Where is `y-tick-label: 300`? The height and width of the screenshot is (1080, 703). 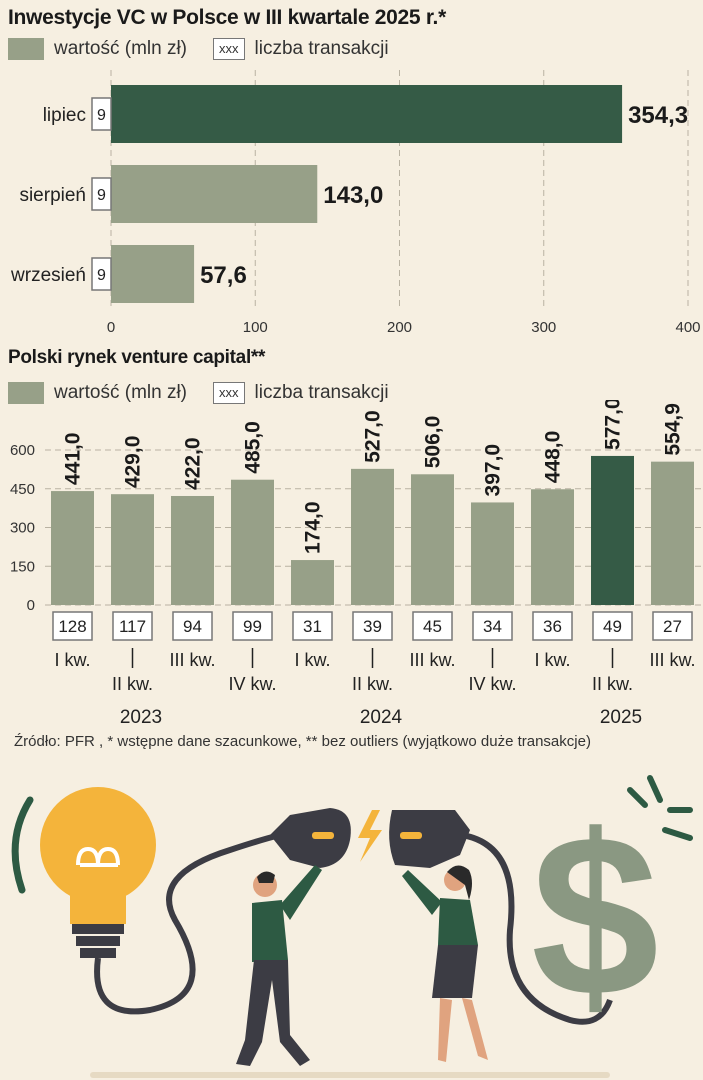 y-tick-label: 300 is located at coordinates (22, 528).